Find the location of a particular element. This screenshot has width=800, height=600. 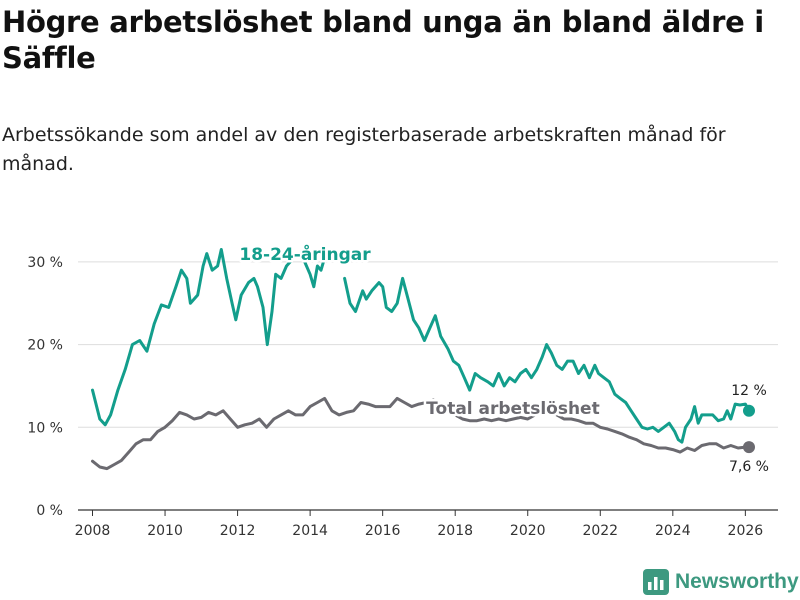

newsworthy-logo: Newsworthy is located at coordinates (721, 582).